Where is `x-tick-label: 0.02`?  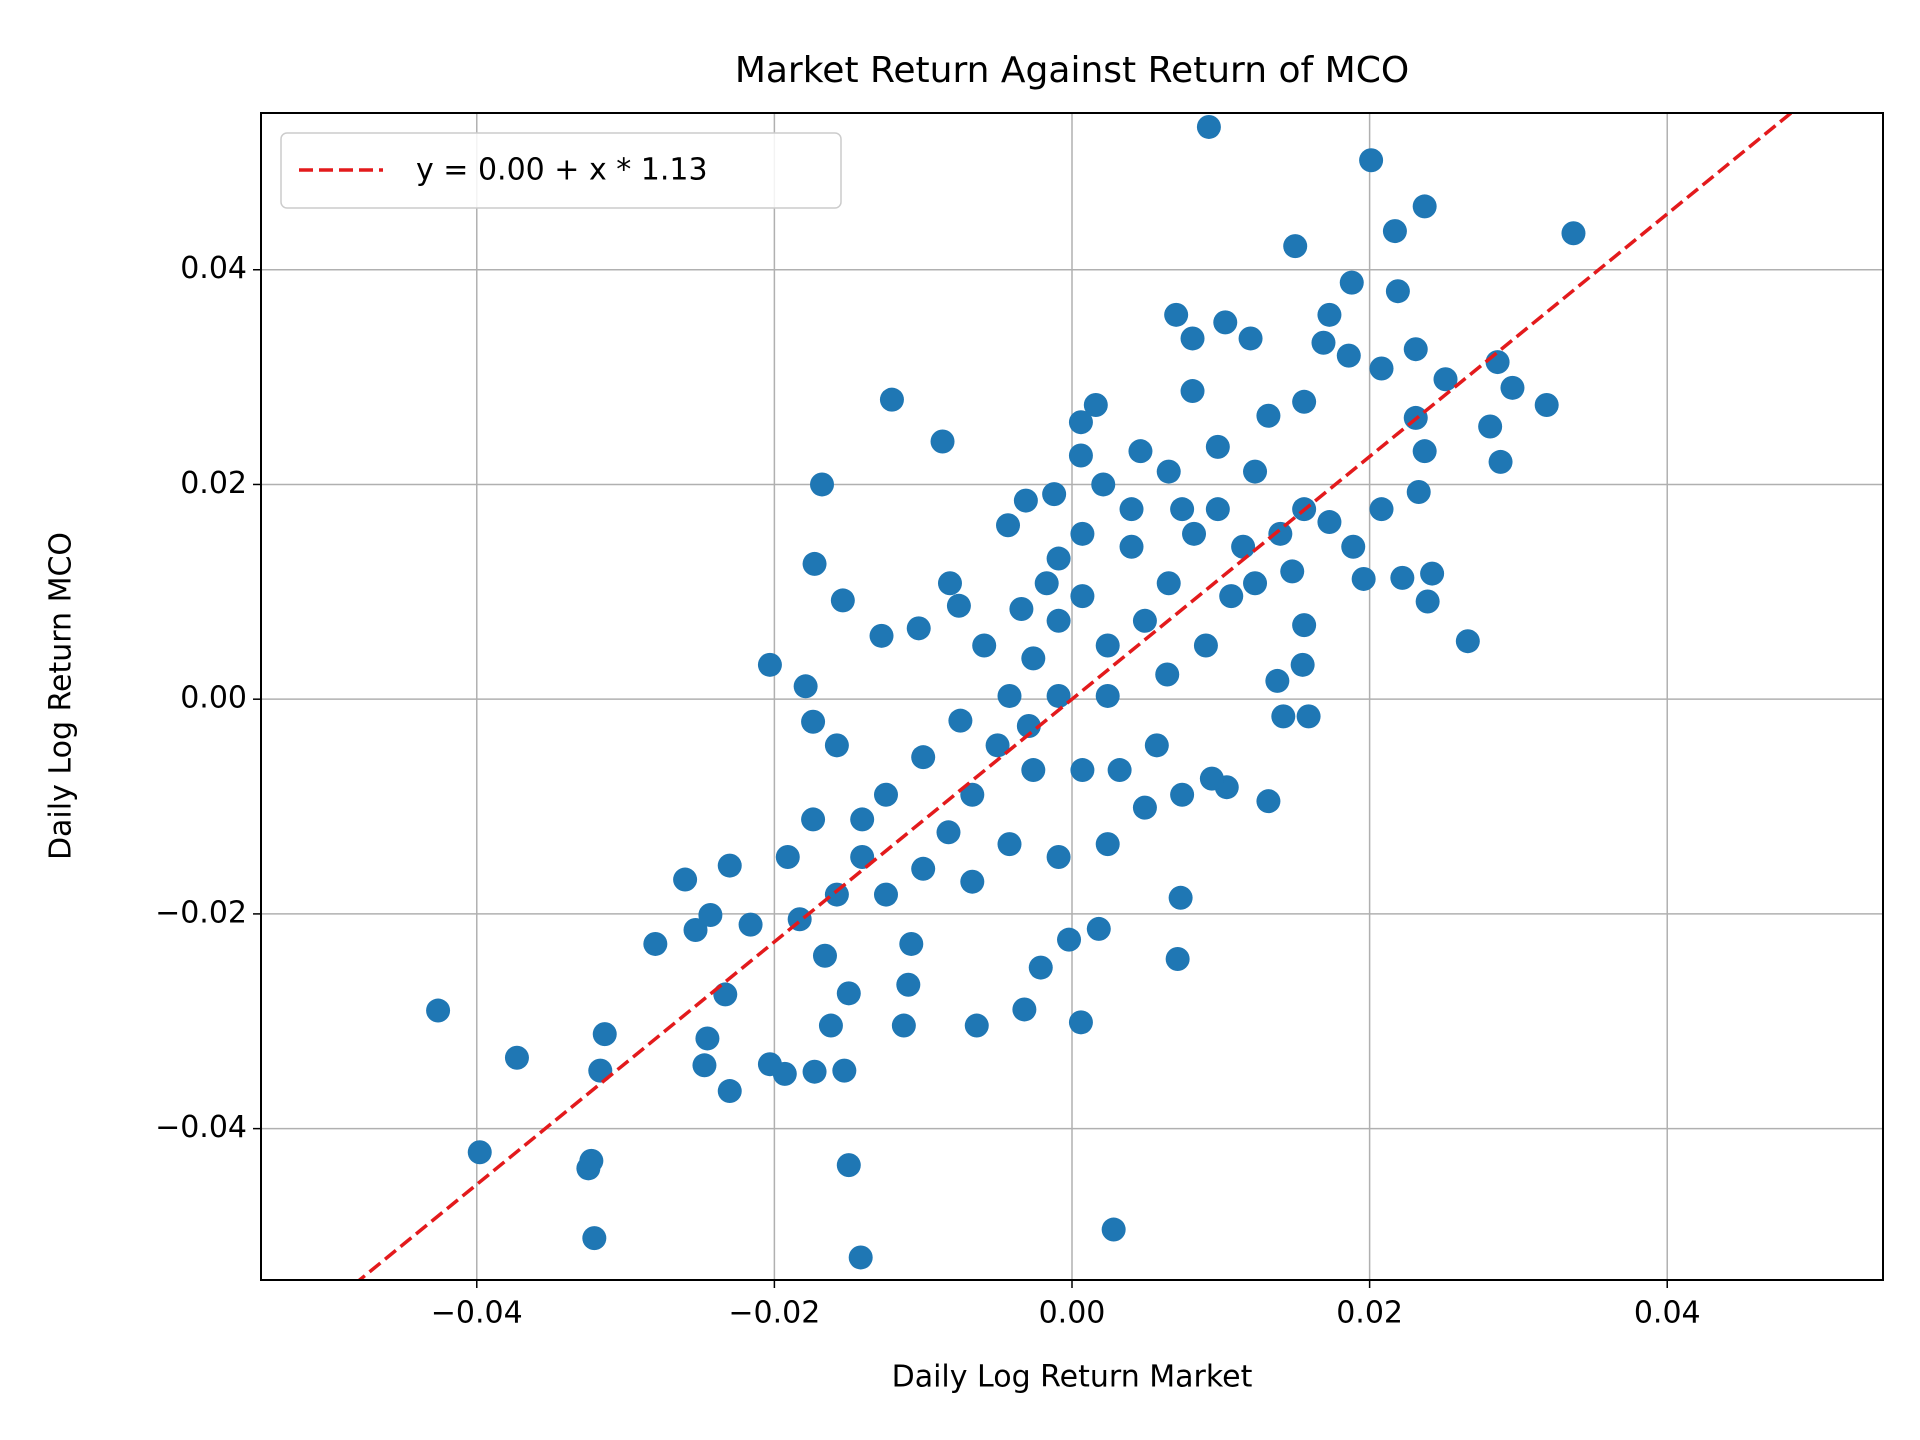
x-tick-label: 0.02 is located at coordinates (1369, 1313).